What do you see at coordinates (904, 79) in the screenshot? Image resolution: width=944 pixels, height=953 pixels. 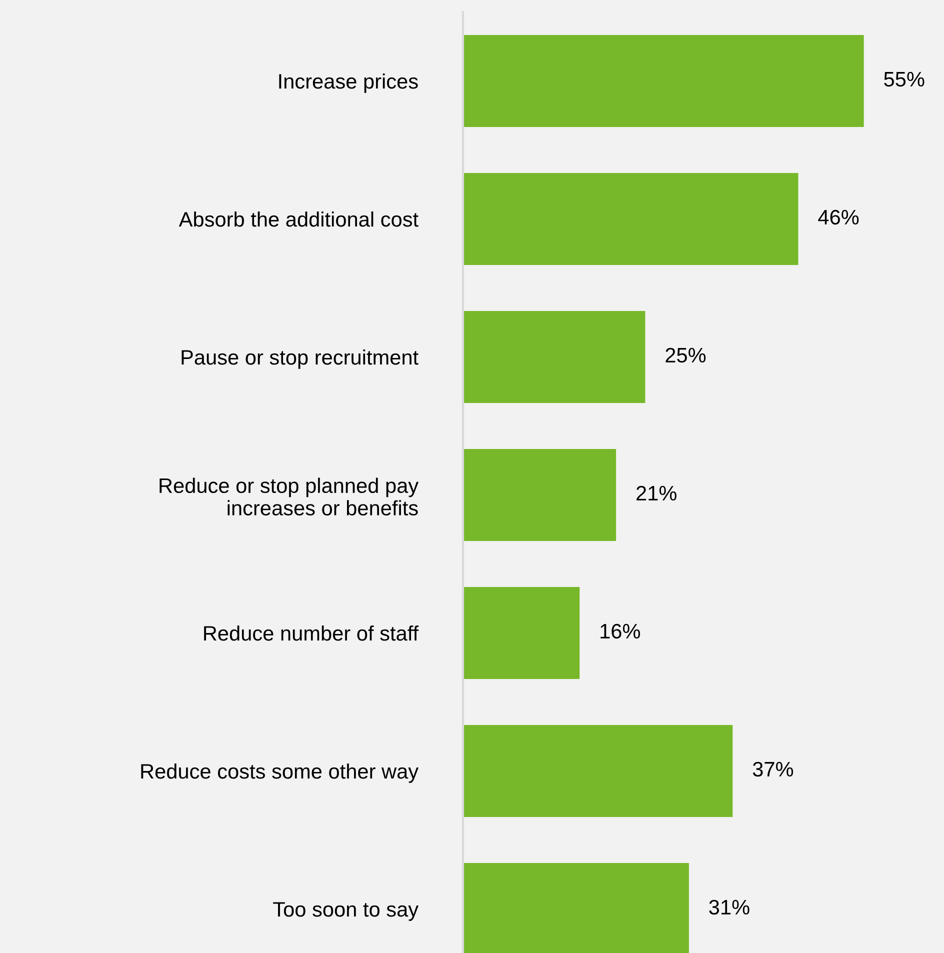 I see `data-label: 55%` at bounding box center [904, 79].